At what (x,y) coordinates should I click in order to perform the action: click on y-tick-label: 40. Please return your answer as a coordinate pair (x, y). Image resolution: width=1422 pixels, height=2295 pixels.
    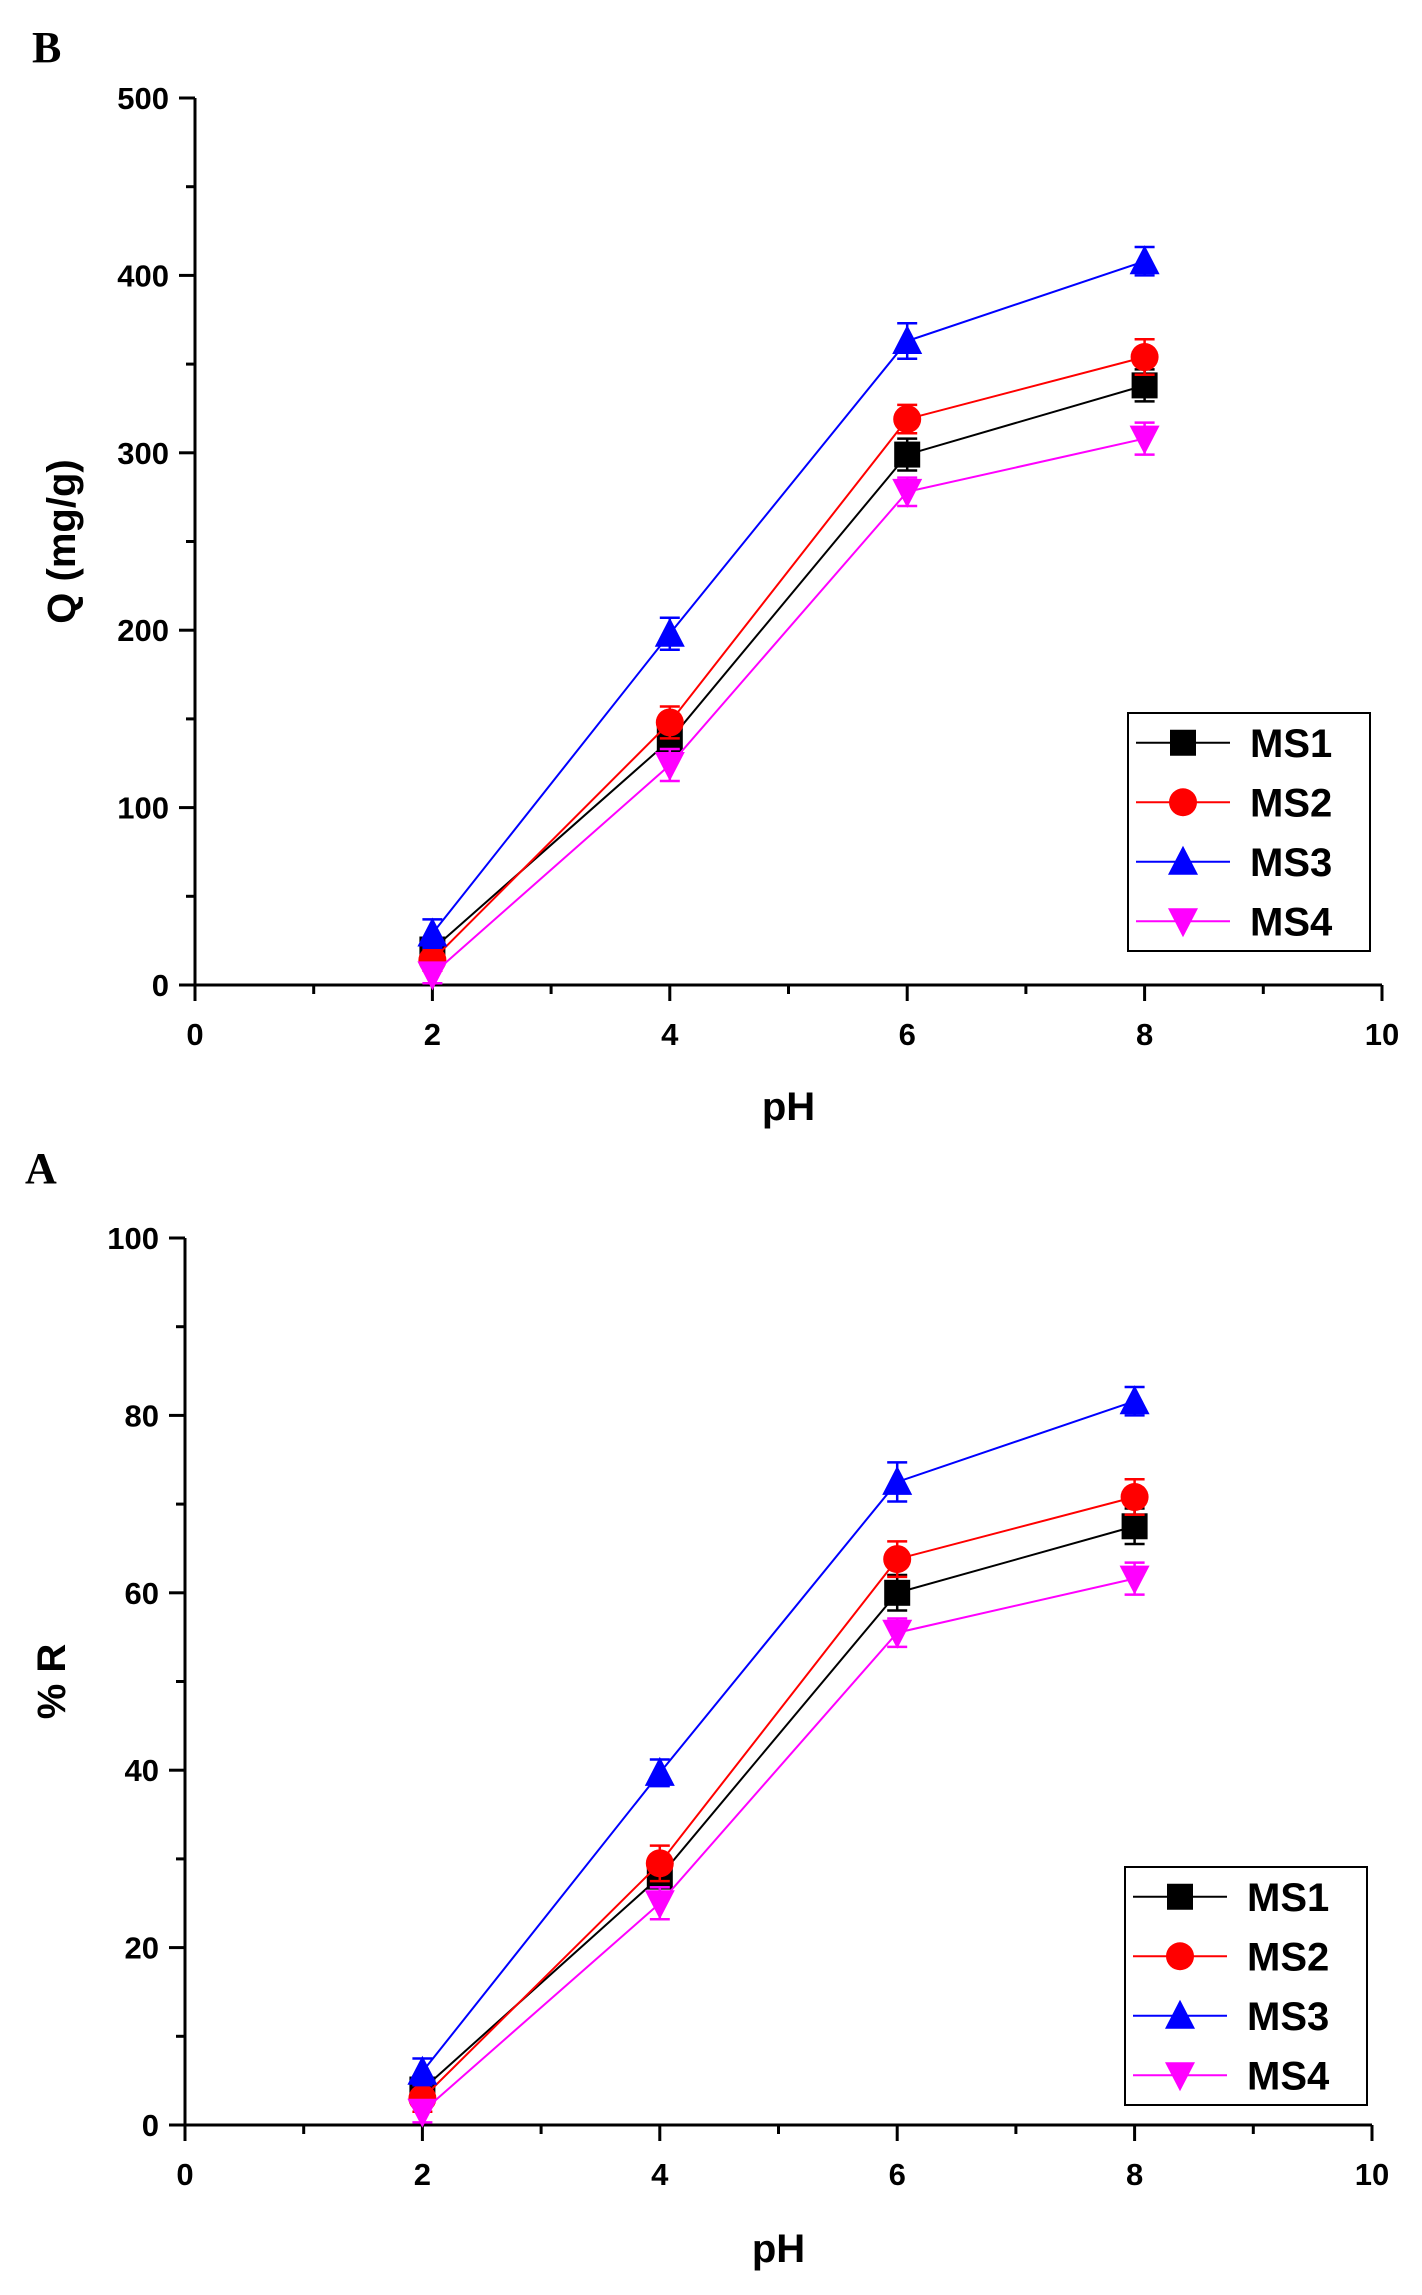
    Looking at the image, I should click on (142, 1770).